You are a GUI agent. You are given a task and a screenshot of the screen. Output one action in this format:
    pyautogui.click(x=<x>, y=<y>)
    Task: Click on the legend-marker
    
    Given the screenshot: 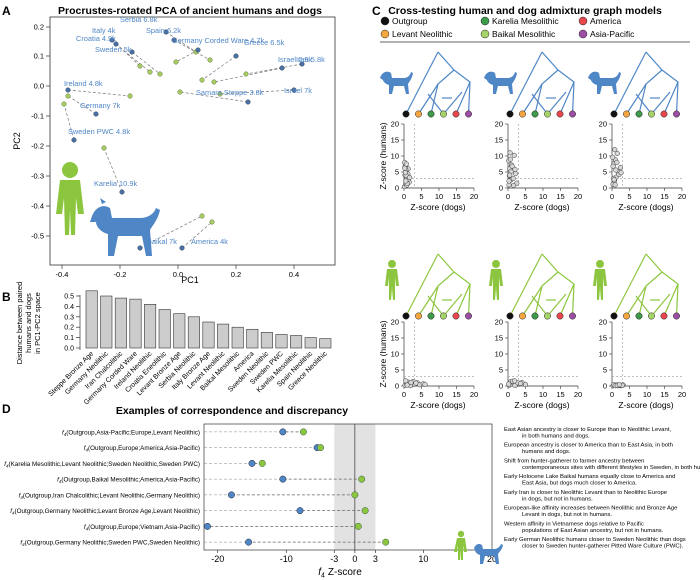 What is the action you would take?
    pyautogui.click(x=485, y=21)
    